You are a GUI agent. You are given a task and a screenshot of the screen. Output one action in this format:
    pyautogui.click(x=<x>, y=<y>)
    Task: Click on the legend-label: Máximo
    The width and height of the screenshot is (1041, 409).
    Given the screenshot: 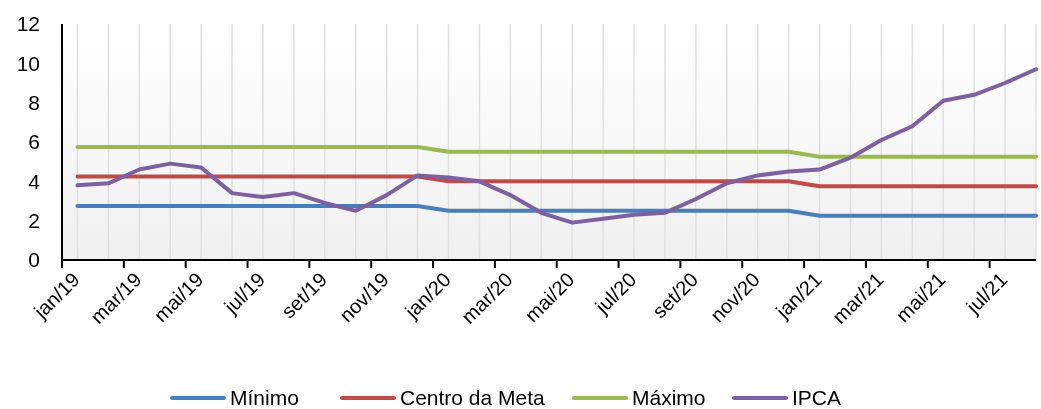 What is the action you would take?
    pyautogui.click(x=669, y=397)
    